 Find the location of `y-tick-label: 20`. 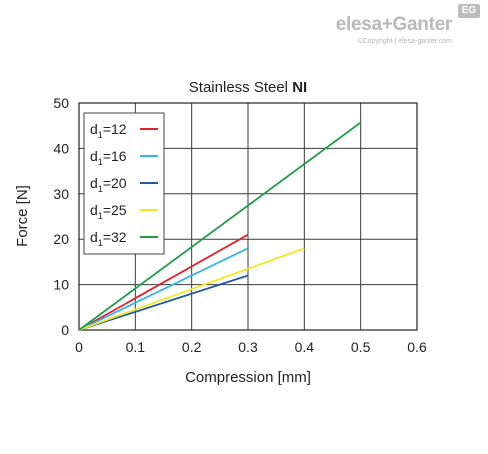

y-tick-label: 20 is located at coordinates (61, 239).